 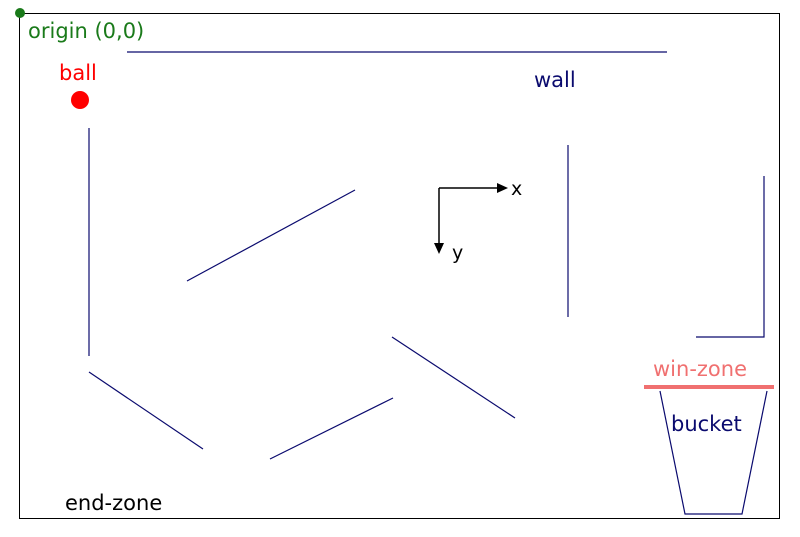 I want to click on y-axis-label: y, so click(x=457, y=253).